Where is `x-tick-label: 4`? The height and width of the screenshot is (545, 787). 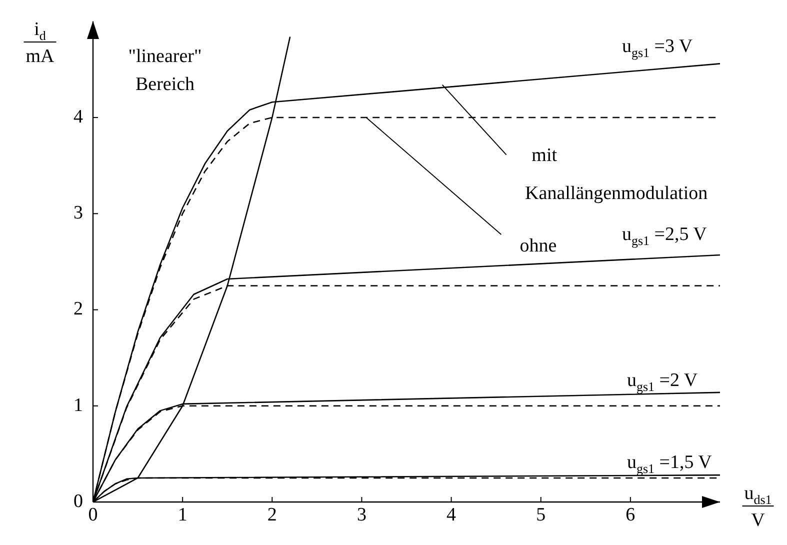
x-tick-label: 4 is located at coordinates (451, 515).